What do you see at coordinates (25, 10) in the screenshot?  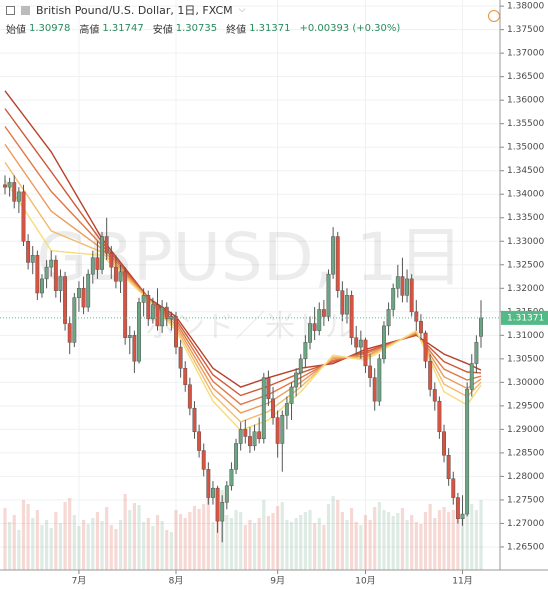 I see `symbol-icon` at bounding box center [25, 10].